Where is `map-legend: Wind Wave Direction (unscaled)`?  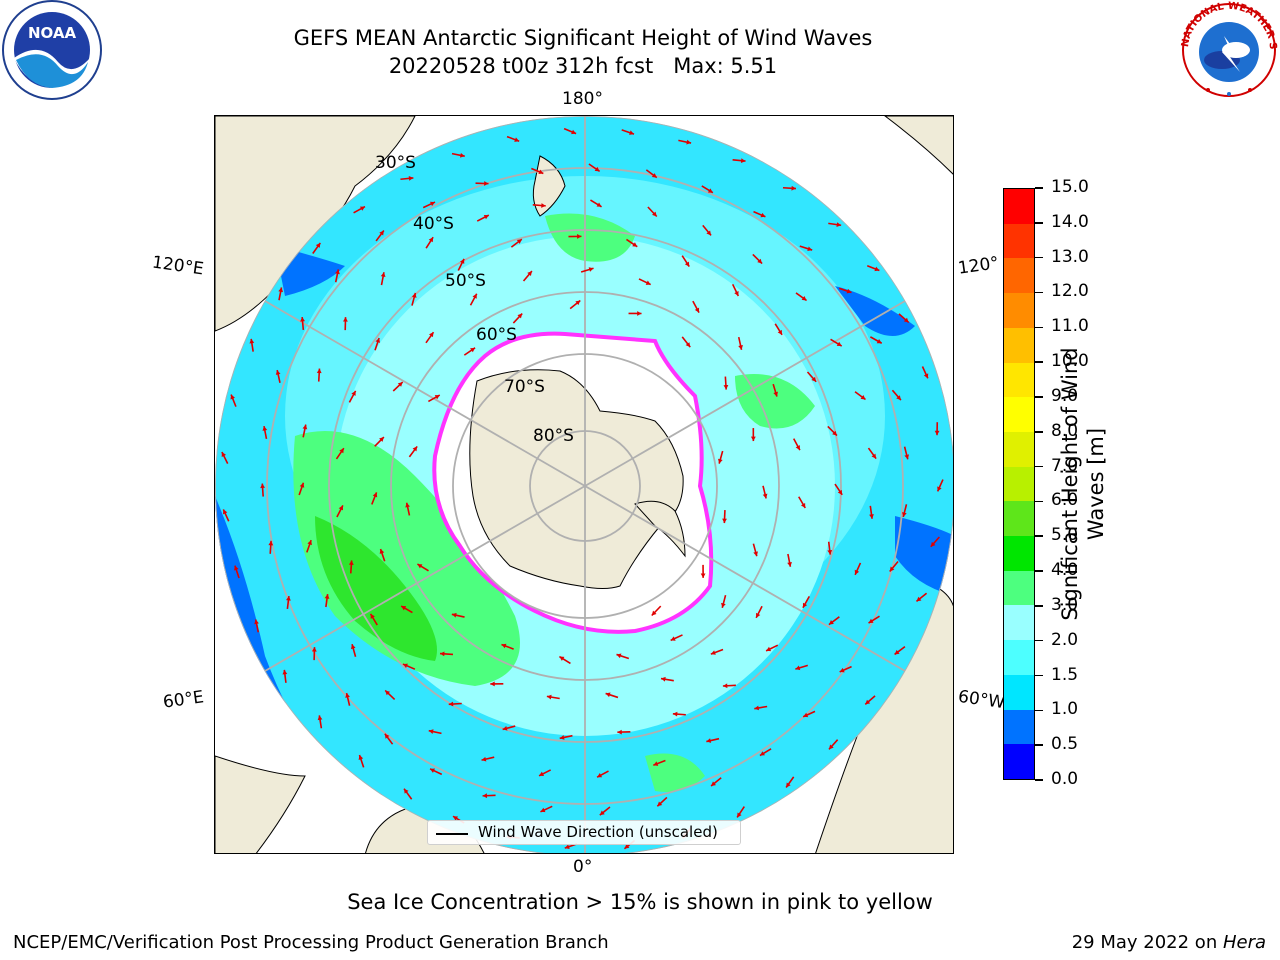
map-legend: Wind Wave Direction (unscaled) is located at coordinates (584, 832).